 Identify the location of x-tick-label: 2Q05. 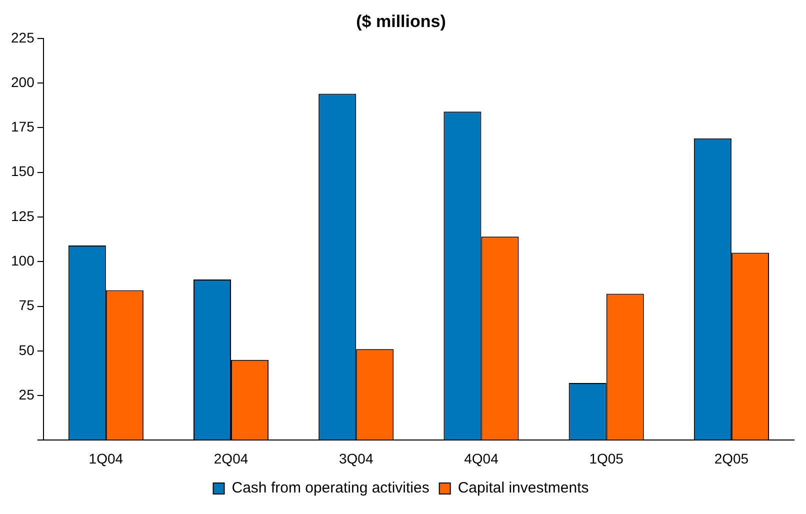
(731, 458).